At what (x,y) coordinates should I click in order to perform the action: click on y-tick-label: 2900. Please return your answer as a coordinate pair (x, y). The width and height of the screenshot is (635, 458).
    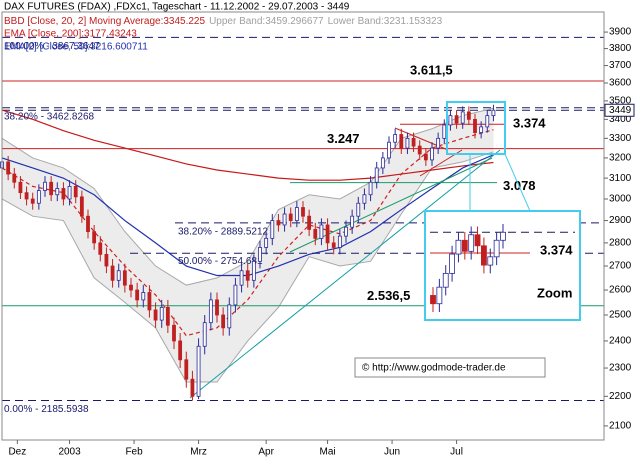
    Looking at the image, I should click on (620, 220).